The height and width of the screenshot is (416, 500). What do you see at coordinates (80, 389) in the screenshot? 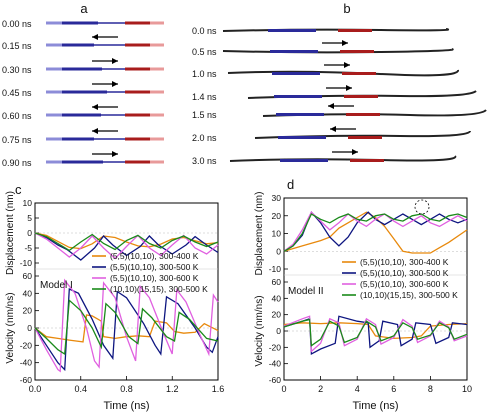
I see `x-tick-label: 0.4` at bounding box center [80, 389].